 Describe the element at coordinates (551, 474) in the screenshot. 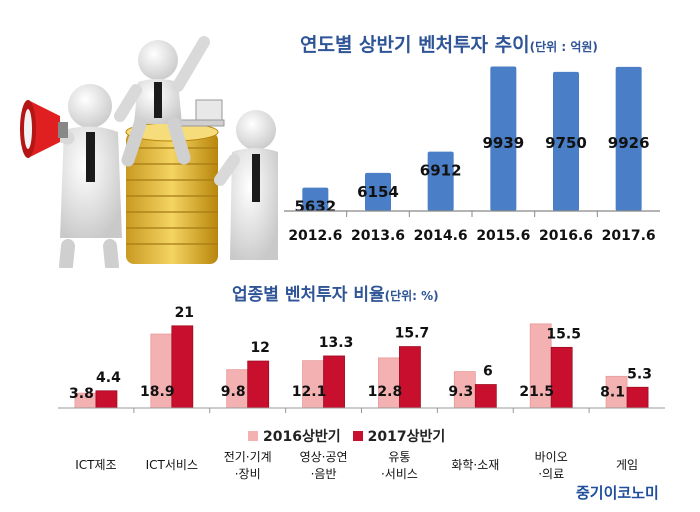

I see `chart2-category-label: ·의료` at that location.